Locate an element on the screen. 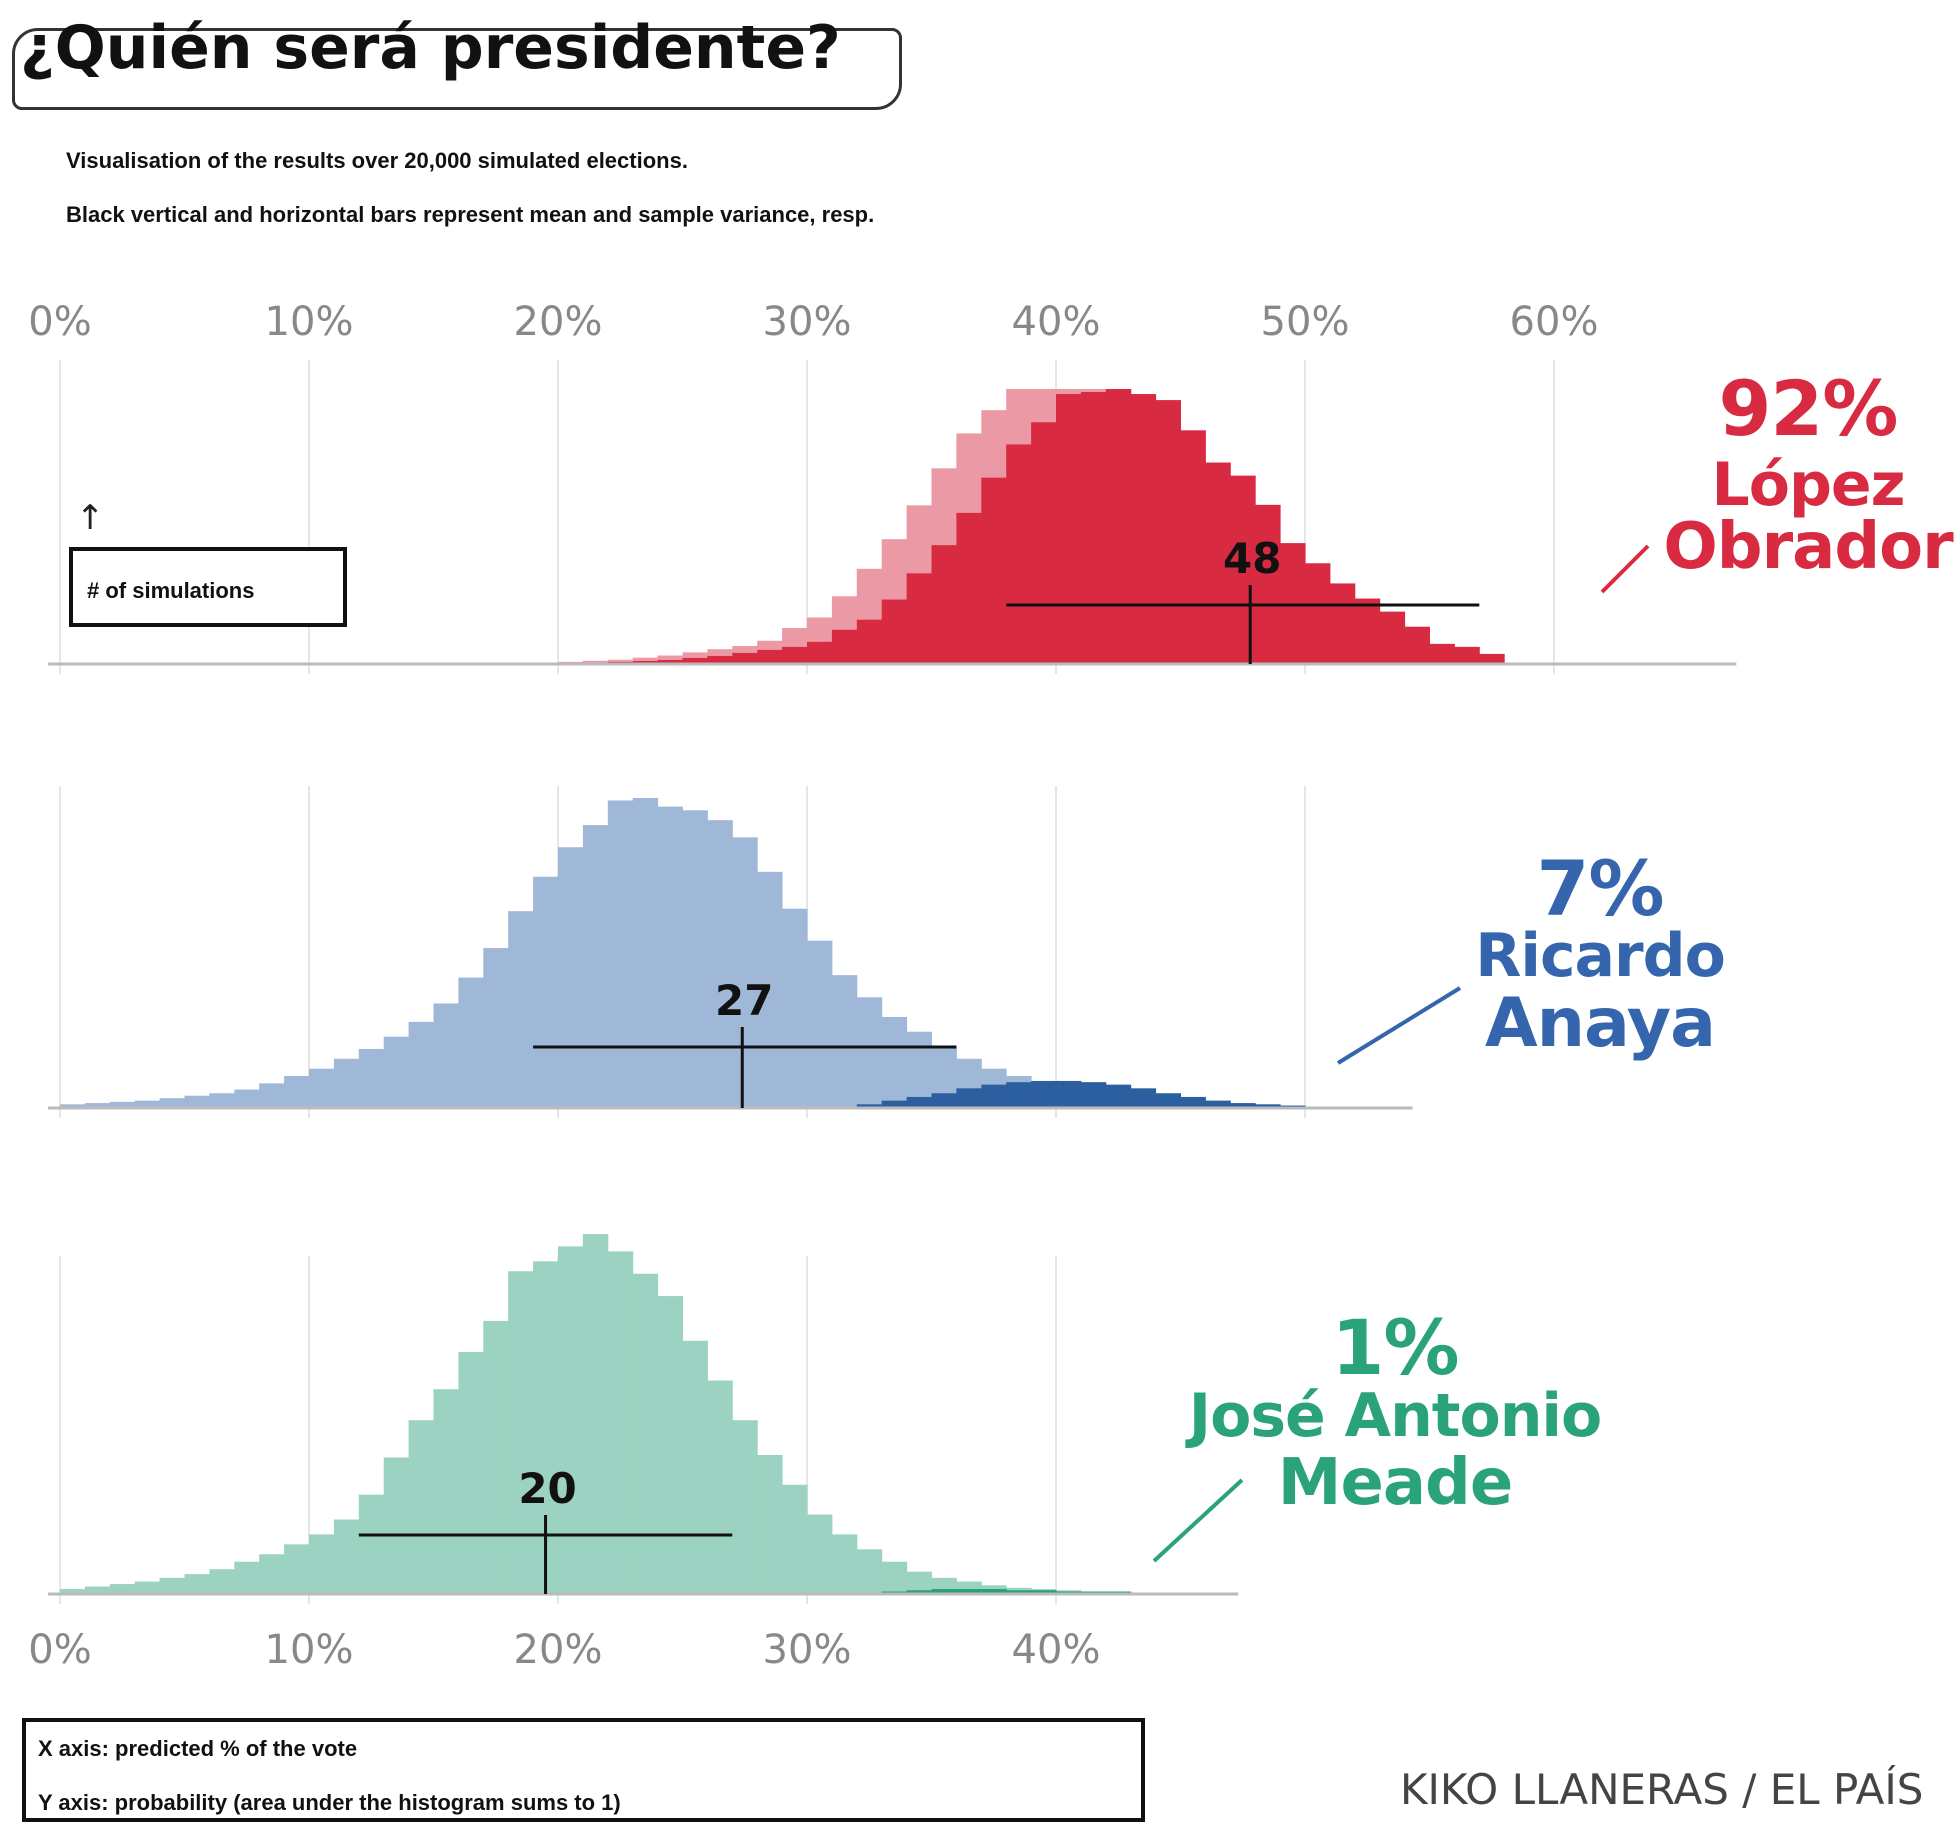 This screenshot has height=1834, width=1960. candidate-name-label: Meade is located at coordinates (1395, 1483).